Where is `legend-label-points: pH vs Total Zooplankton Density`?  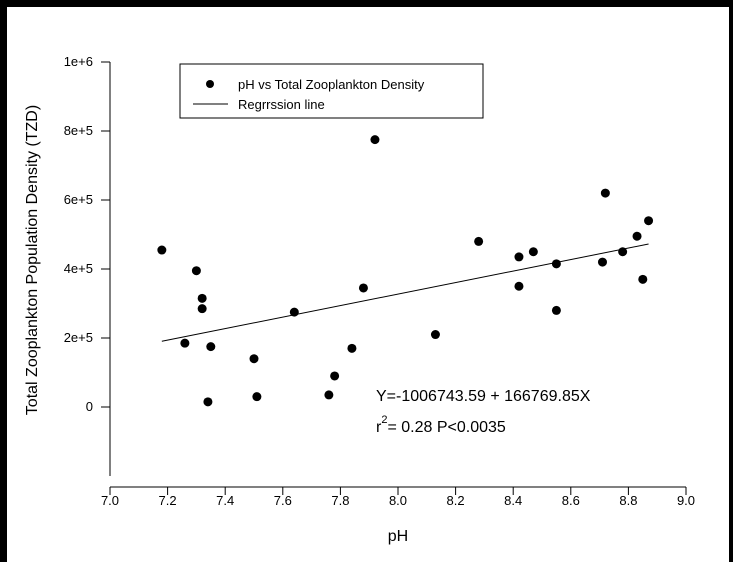
legend-label-points: pH vs Total Zooplankton Density is located at coordinates (331, 84).